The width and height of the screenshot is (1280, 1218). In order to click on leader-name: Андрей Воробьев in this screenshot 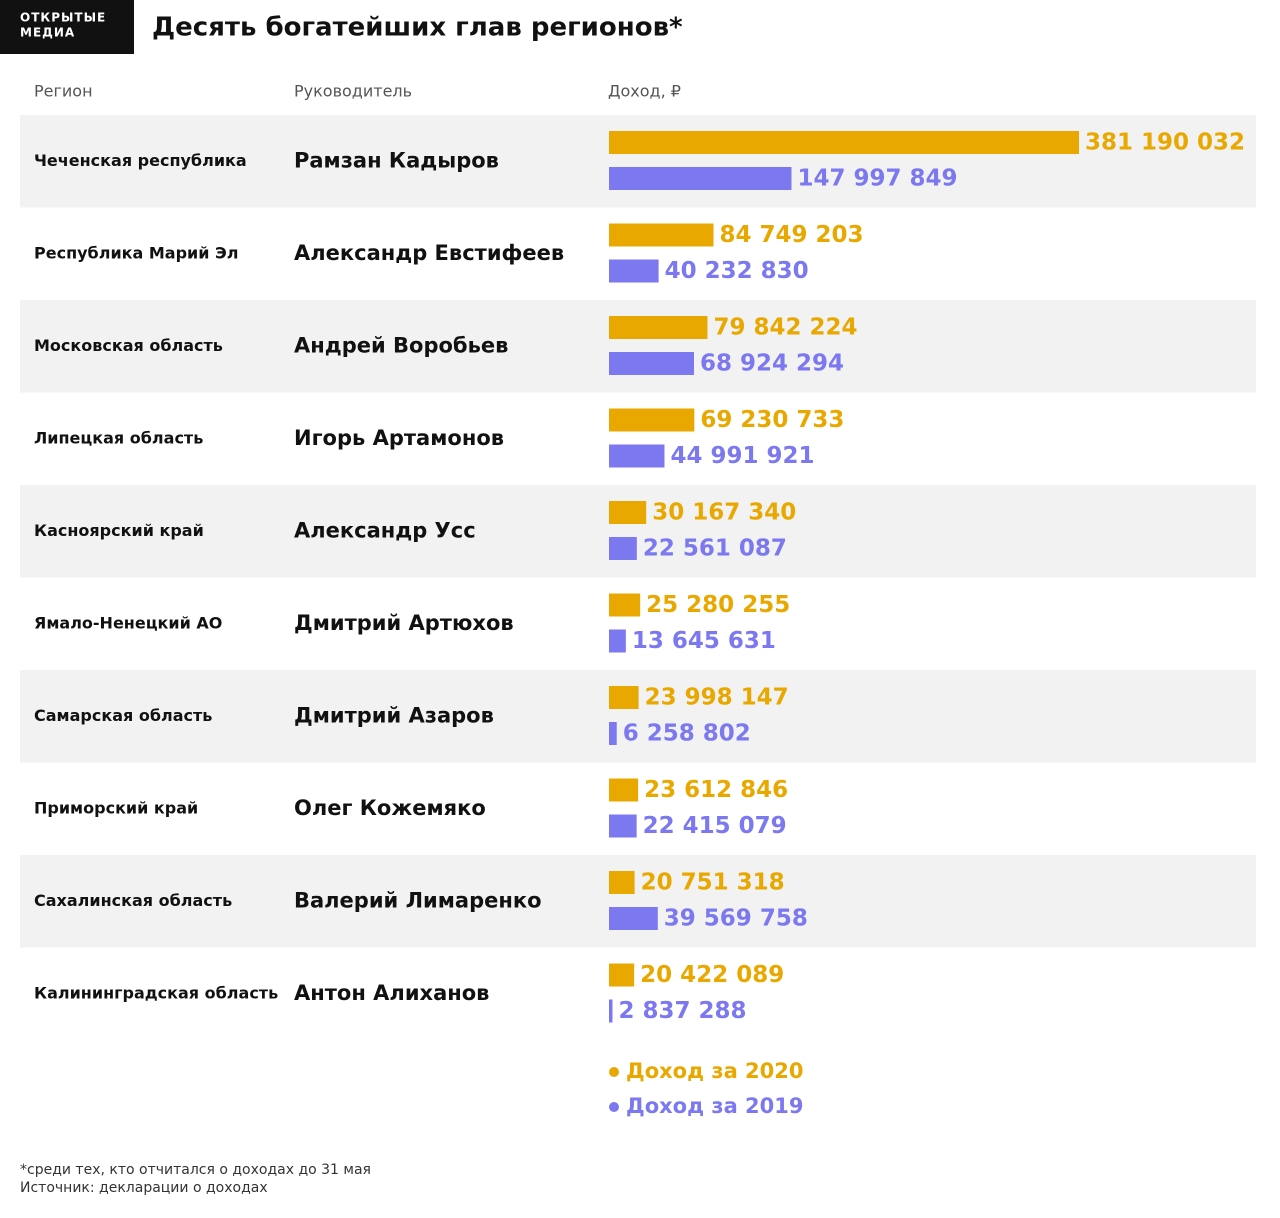, I will do `click(401, 345)`.